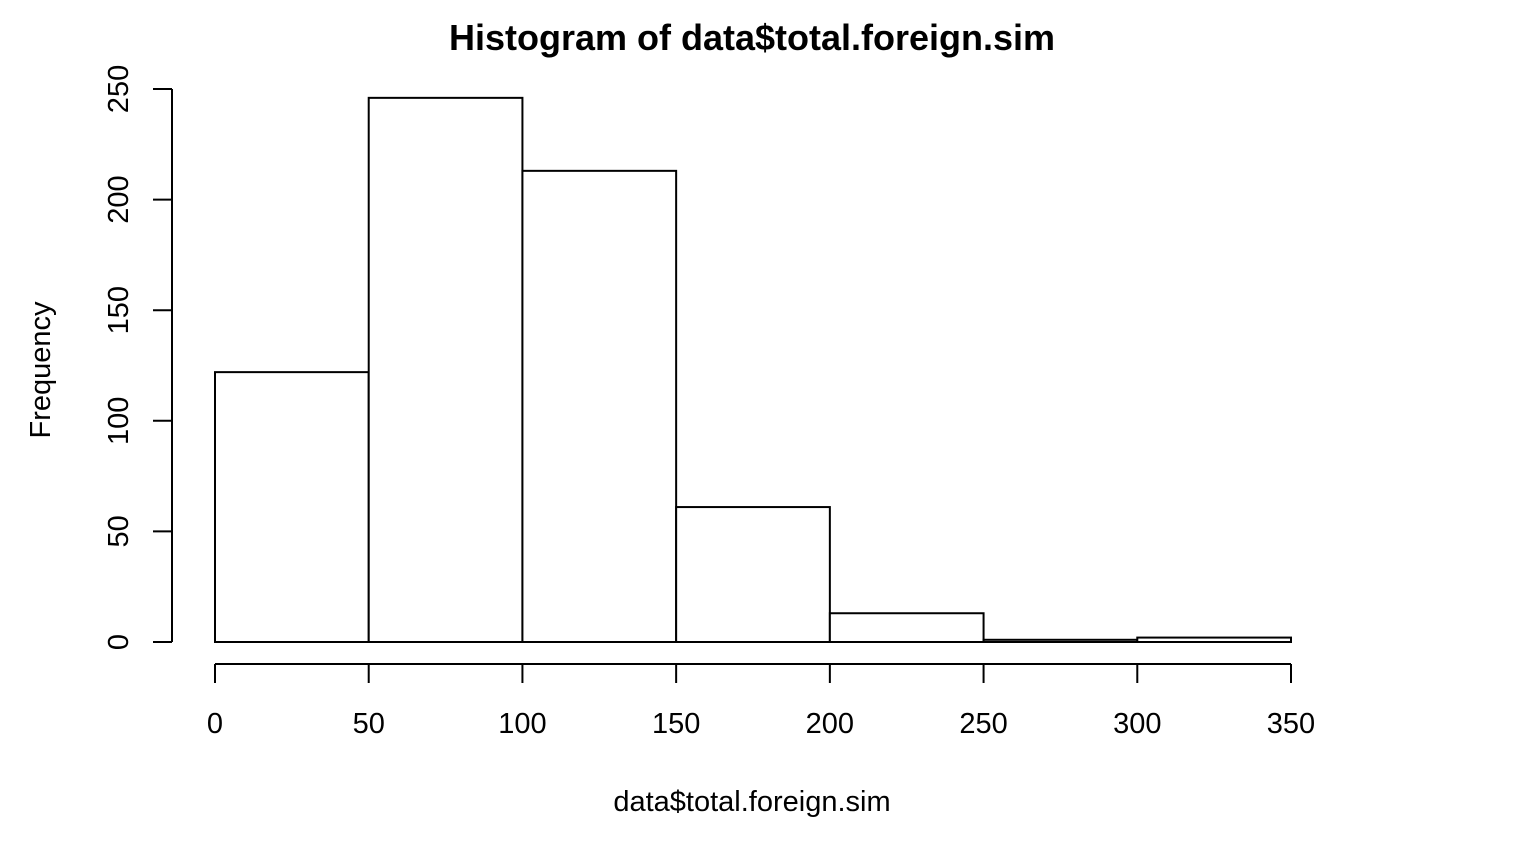 Image resolution: width=1533 pixels, height=859 pixels. What do you see at coordinates (119, 421) in the screenshot?
I see `y-tick-label: 100` at bounding box center [119, 421].